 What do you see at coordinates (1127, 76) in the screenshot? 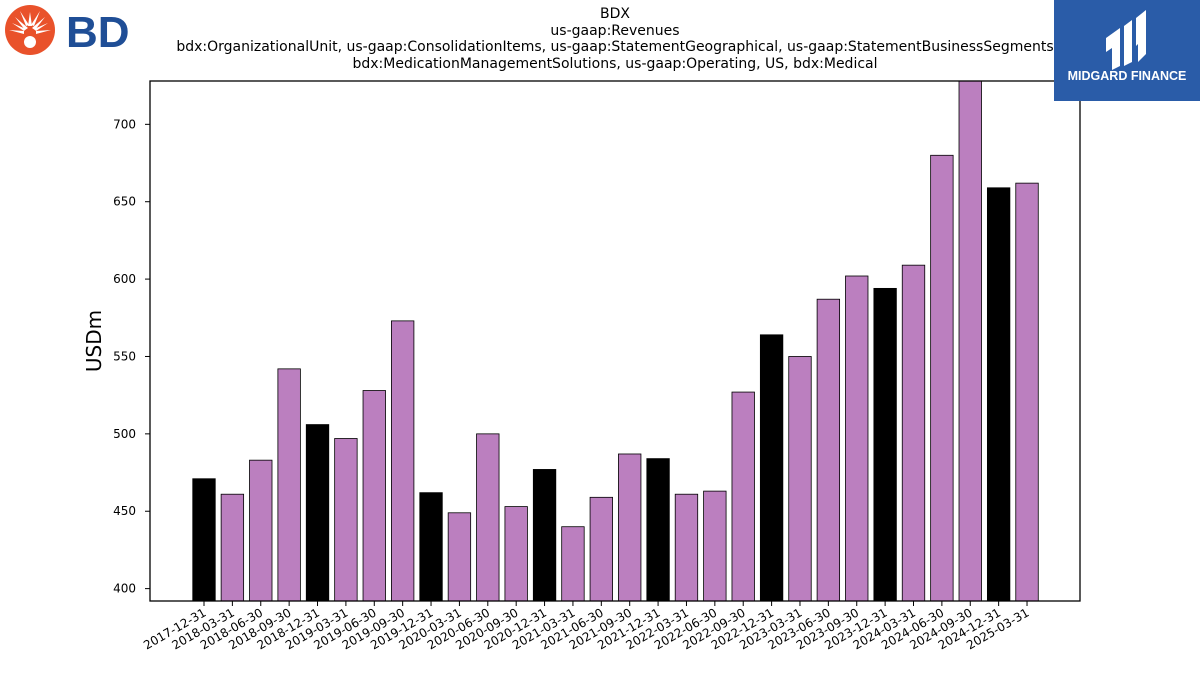
I see `midgard-logo-text: MIDGARD FINANCE` at bounding box center [1127, 76].